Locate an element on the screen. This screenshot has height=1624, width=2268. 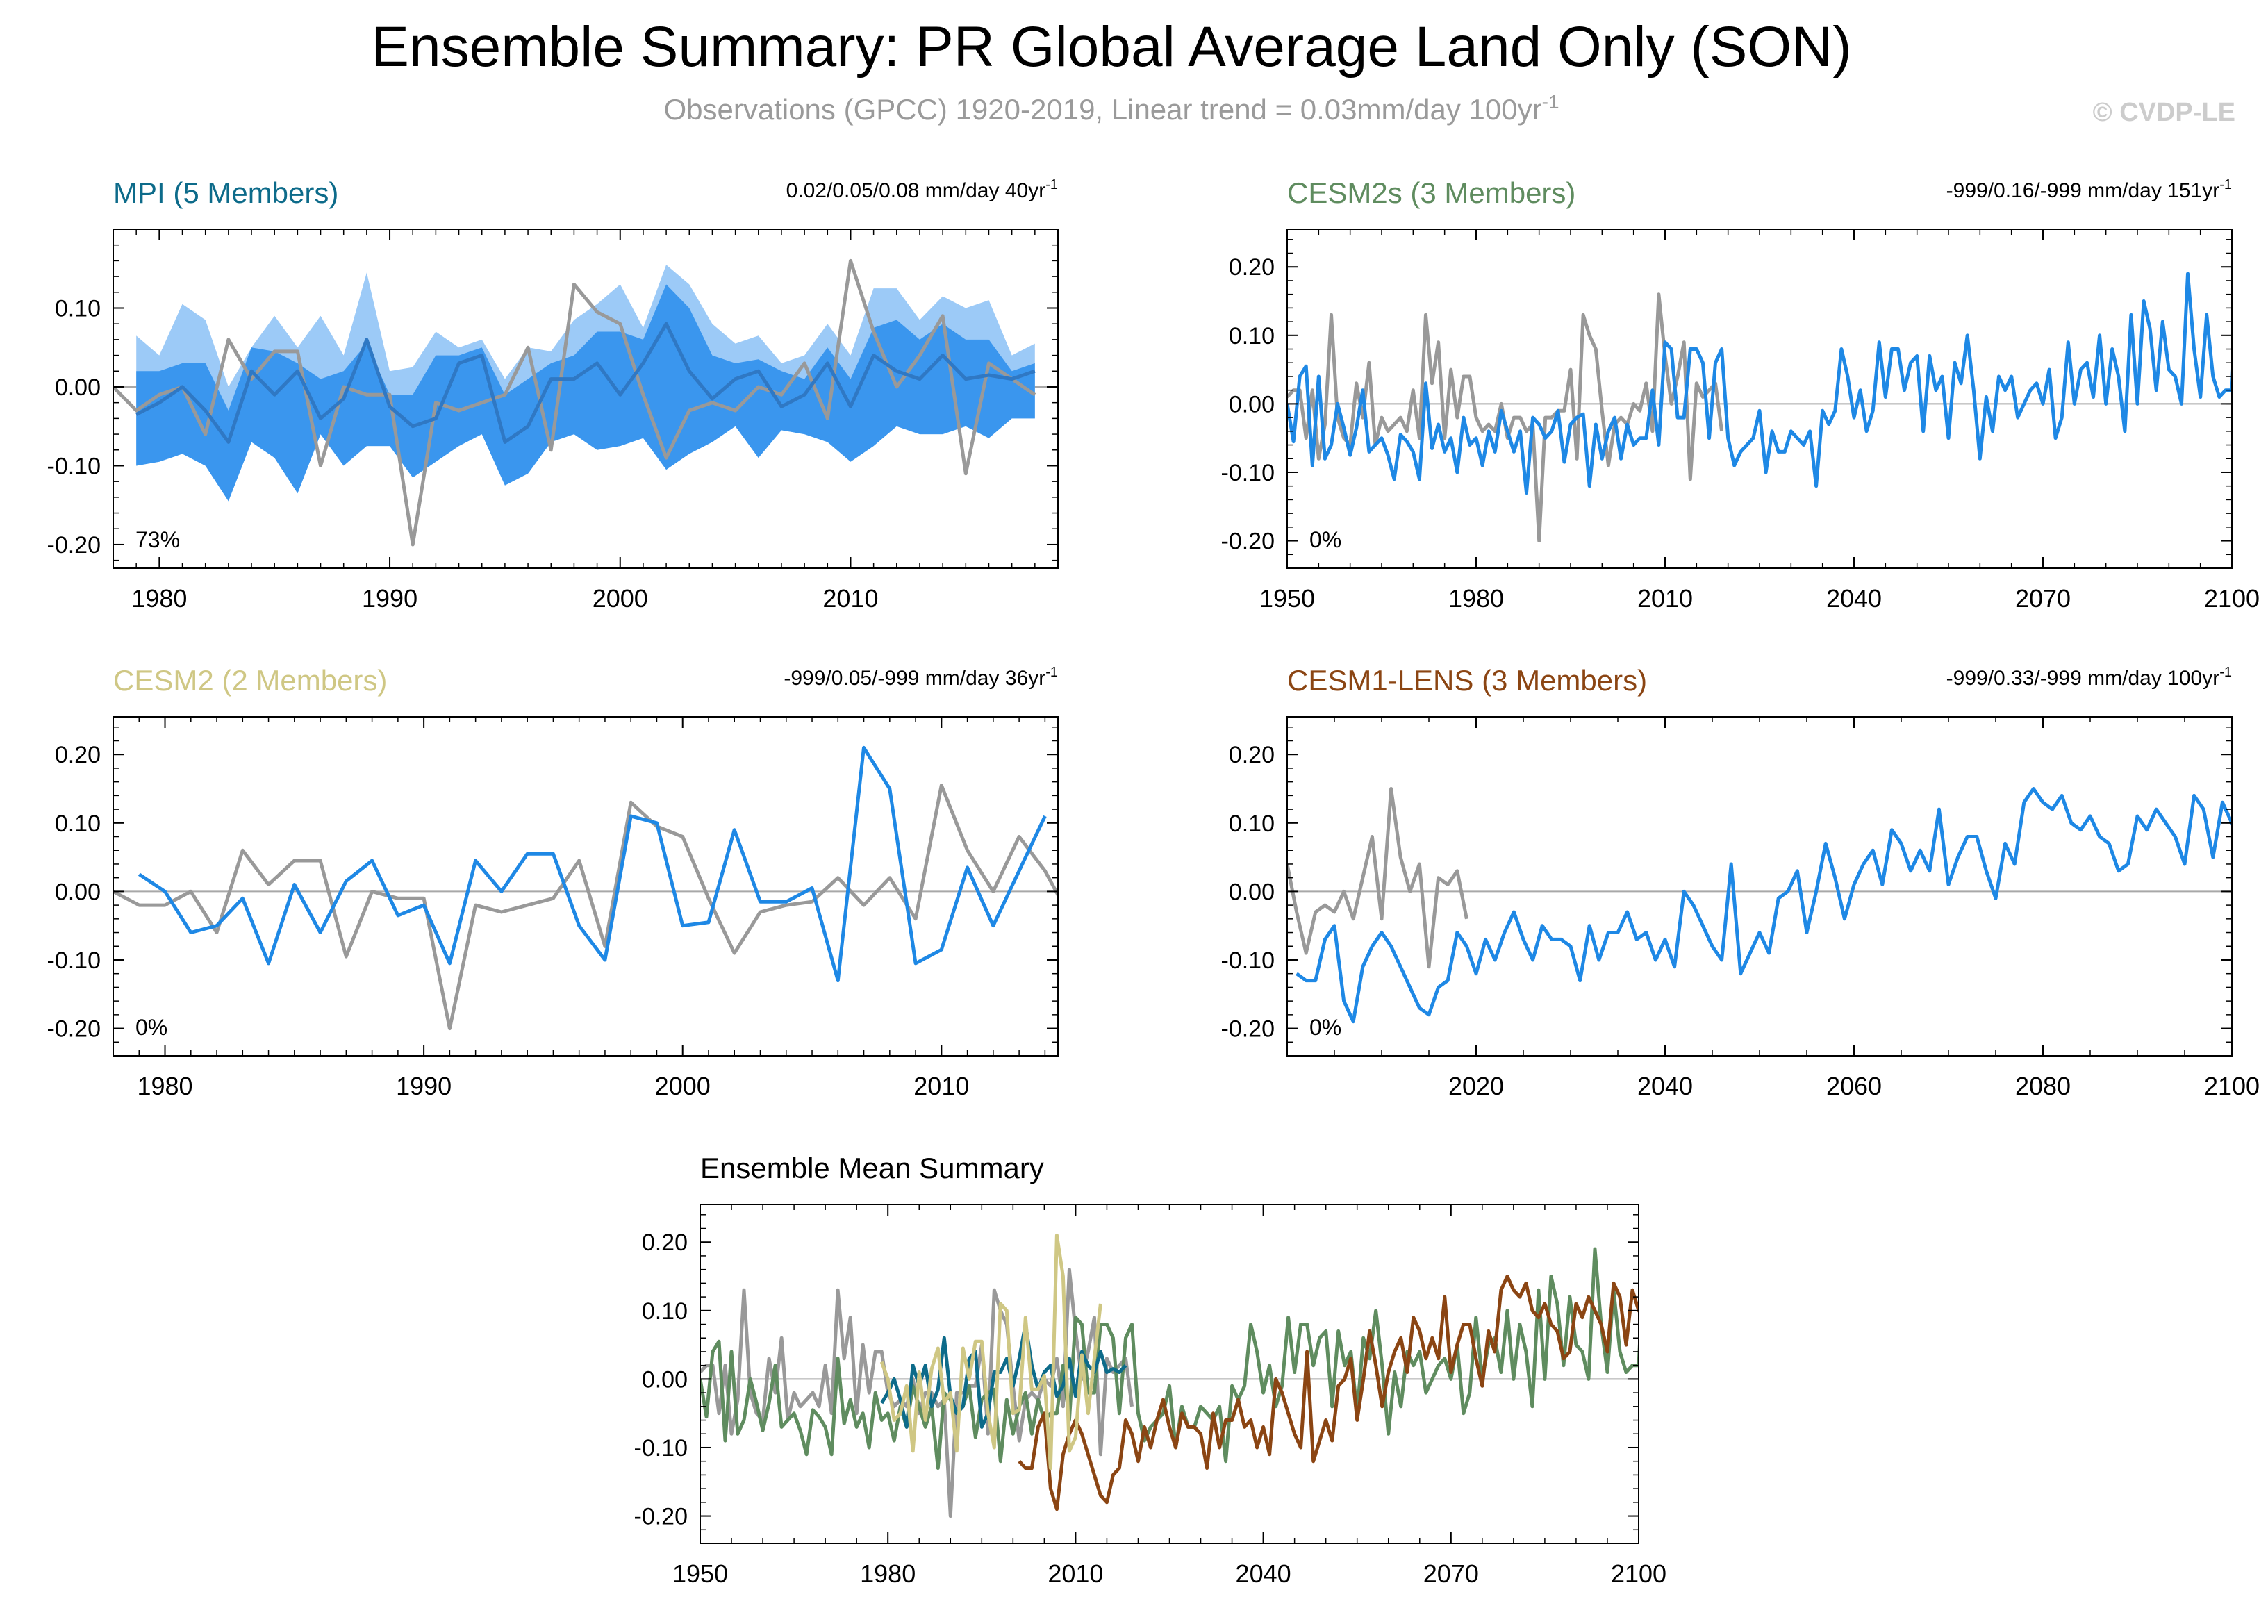
summary-cesm2s-line is located at coordinates (1169, 1358).